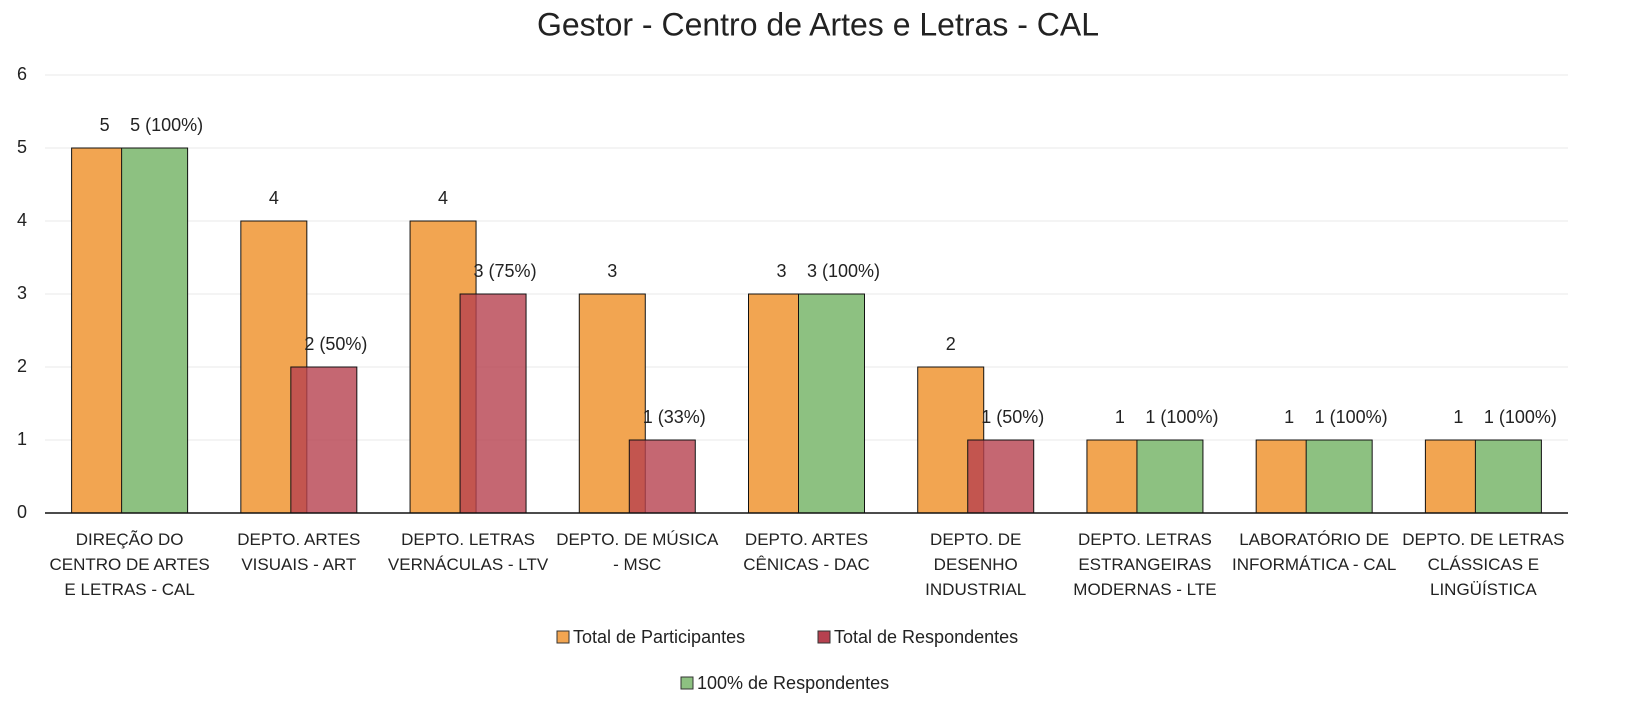  What do you see at coordinates (22, 439) in the screenshot?
I see `y-tick-label: 1` at bounding box center [22, 439].